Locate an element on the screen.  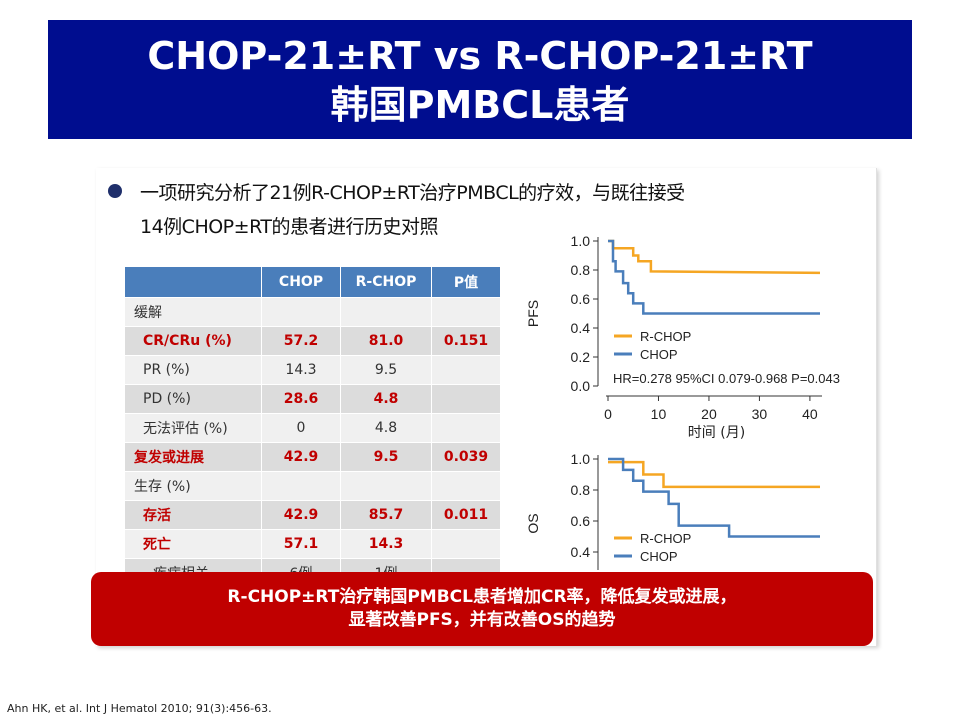
table-header-p: P值 is located at coordinates (466, 282).